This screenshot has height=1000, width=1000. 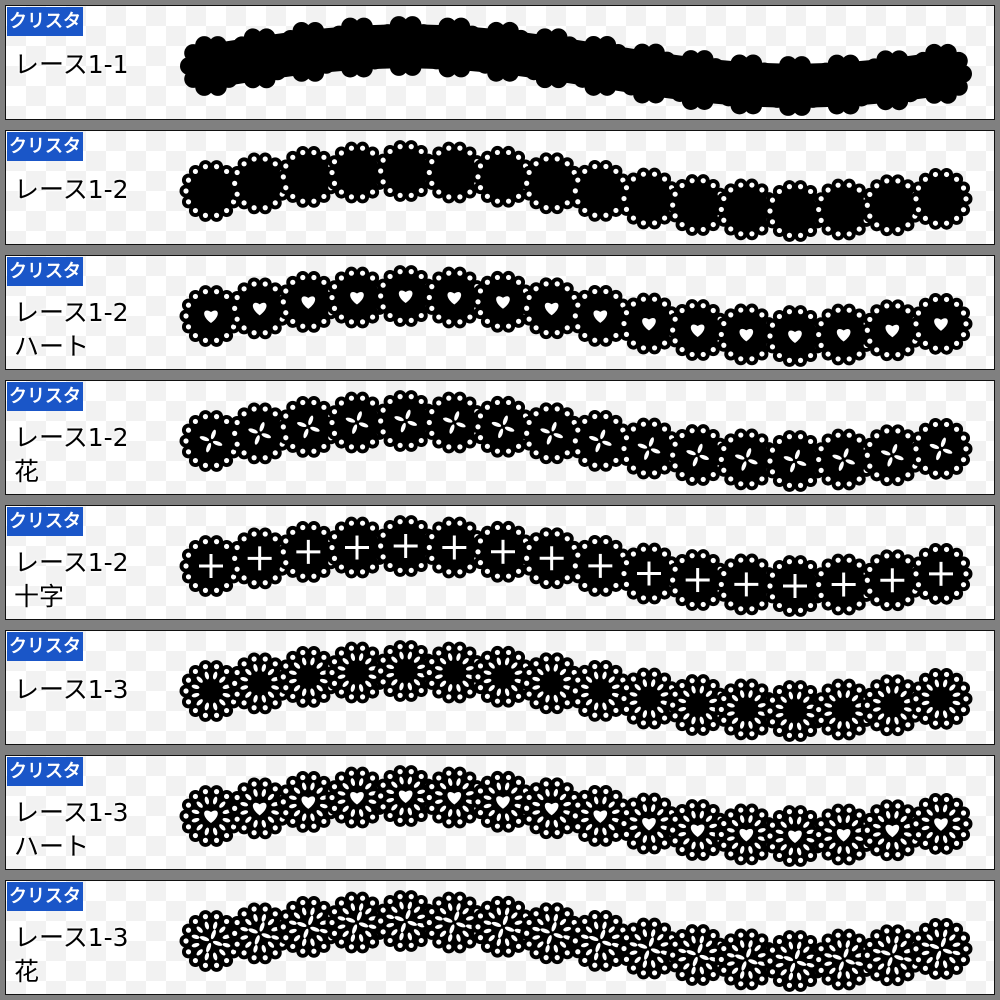 What do you see at coordinates (71, 190) in the screenshot?
I see `brush-name: レース1-2` at bounding box center [71, 190].